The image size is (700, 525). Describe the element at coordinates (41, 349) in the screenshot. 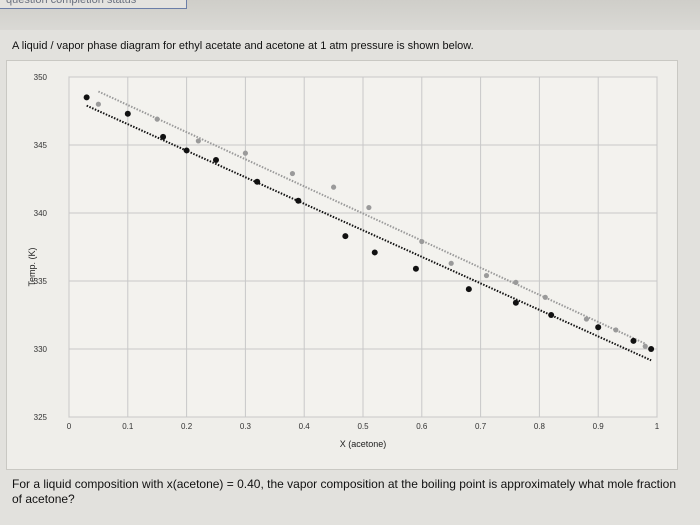

I see `y-tick-label: 330` at that location.